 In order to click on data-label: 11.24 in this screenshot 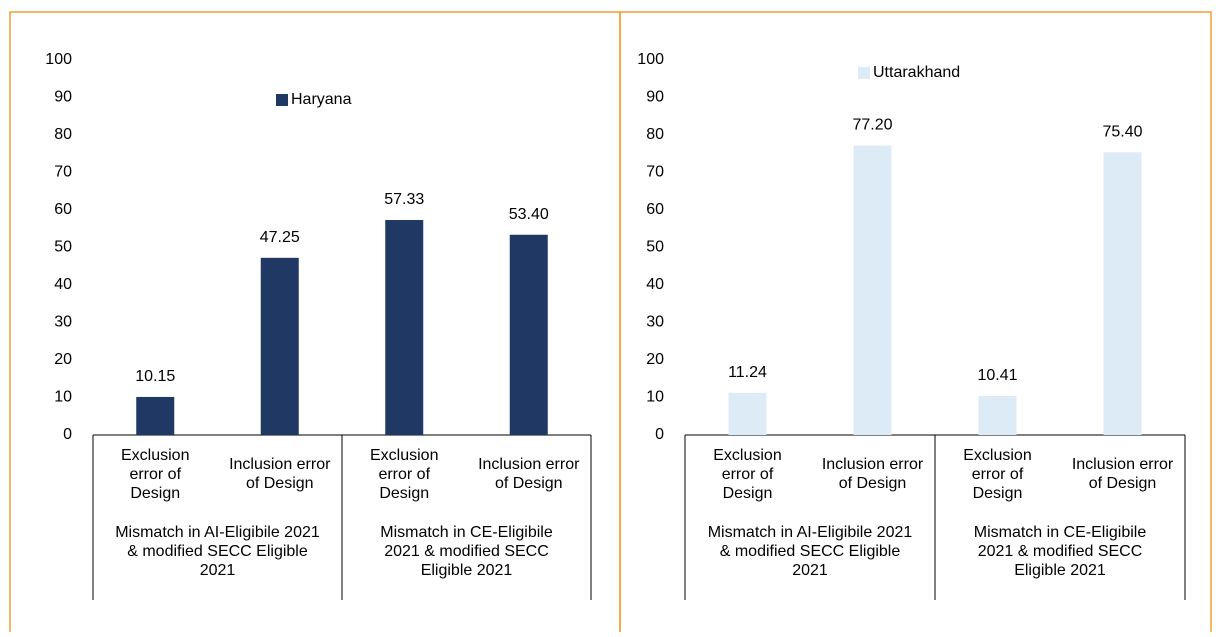, I will do `click(747, 372)`.